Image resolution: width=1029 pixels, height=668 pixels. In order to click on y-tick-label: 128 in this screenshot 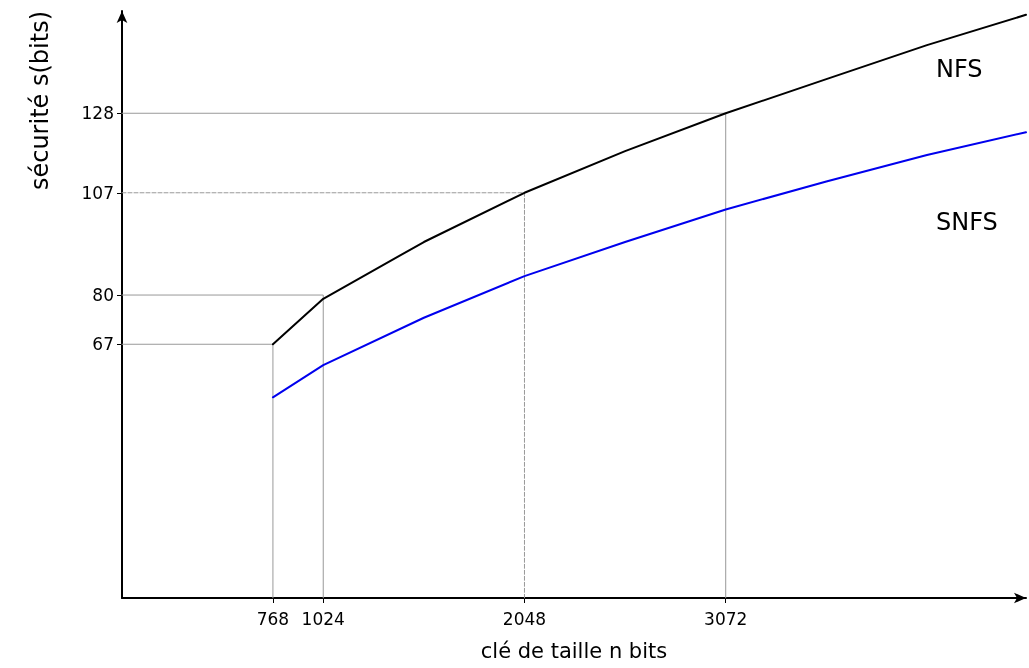, I will do `click(97, 113)`.